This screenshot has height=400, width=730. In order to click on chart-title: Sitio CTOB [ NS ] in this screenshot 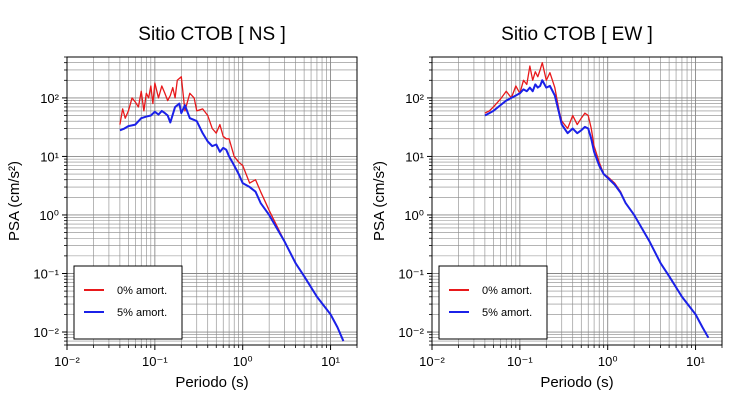, I will do `click(211, 34)`.